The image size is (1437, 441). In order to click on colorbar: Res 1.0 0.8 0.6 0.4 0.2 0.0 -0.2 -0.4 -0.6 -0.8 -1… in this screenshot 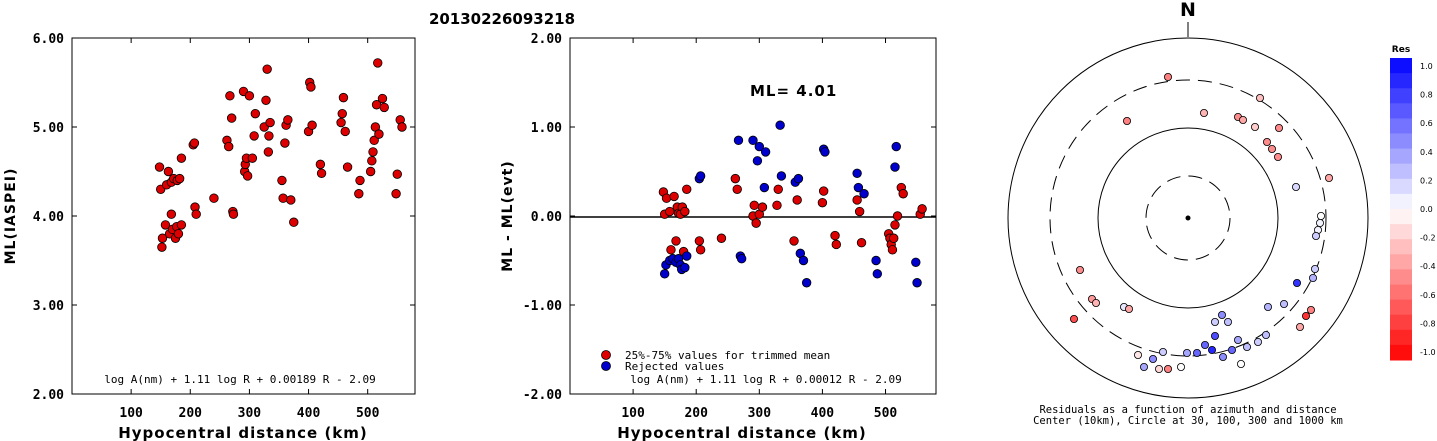, I will do `click(1413, 203)`.